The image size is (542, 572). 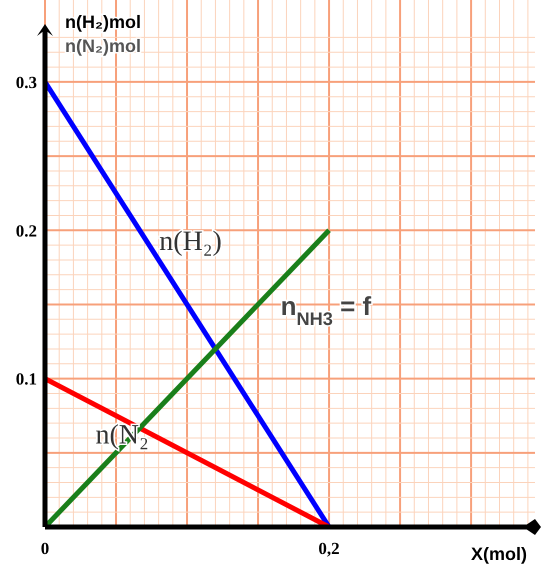 I want to click on x-tick-label: 0,2, so click(x=329, y=548).